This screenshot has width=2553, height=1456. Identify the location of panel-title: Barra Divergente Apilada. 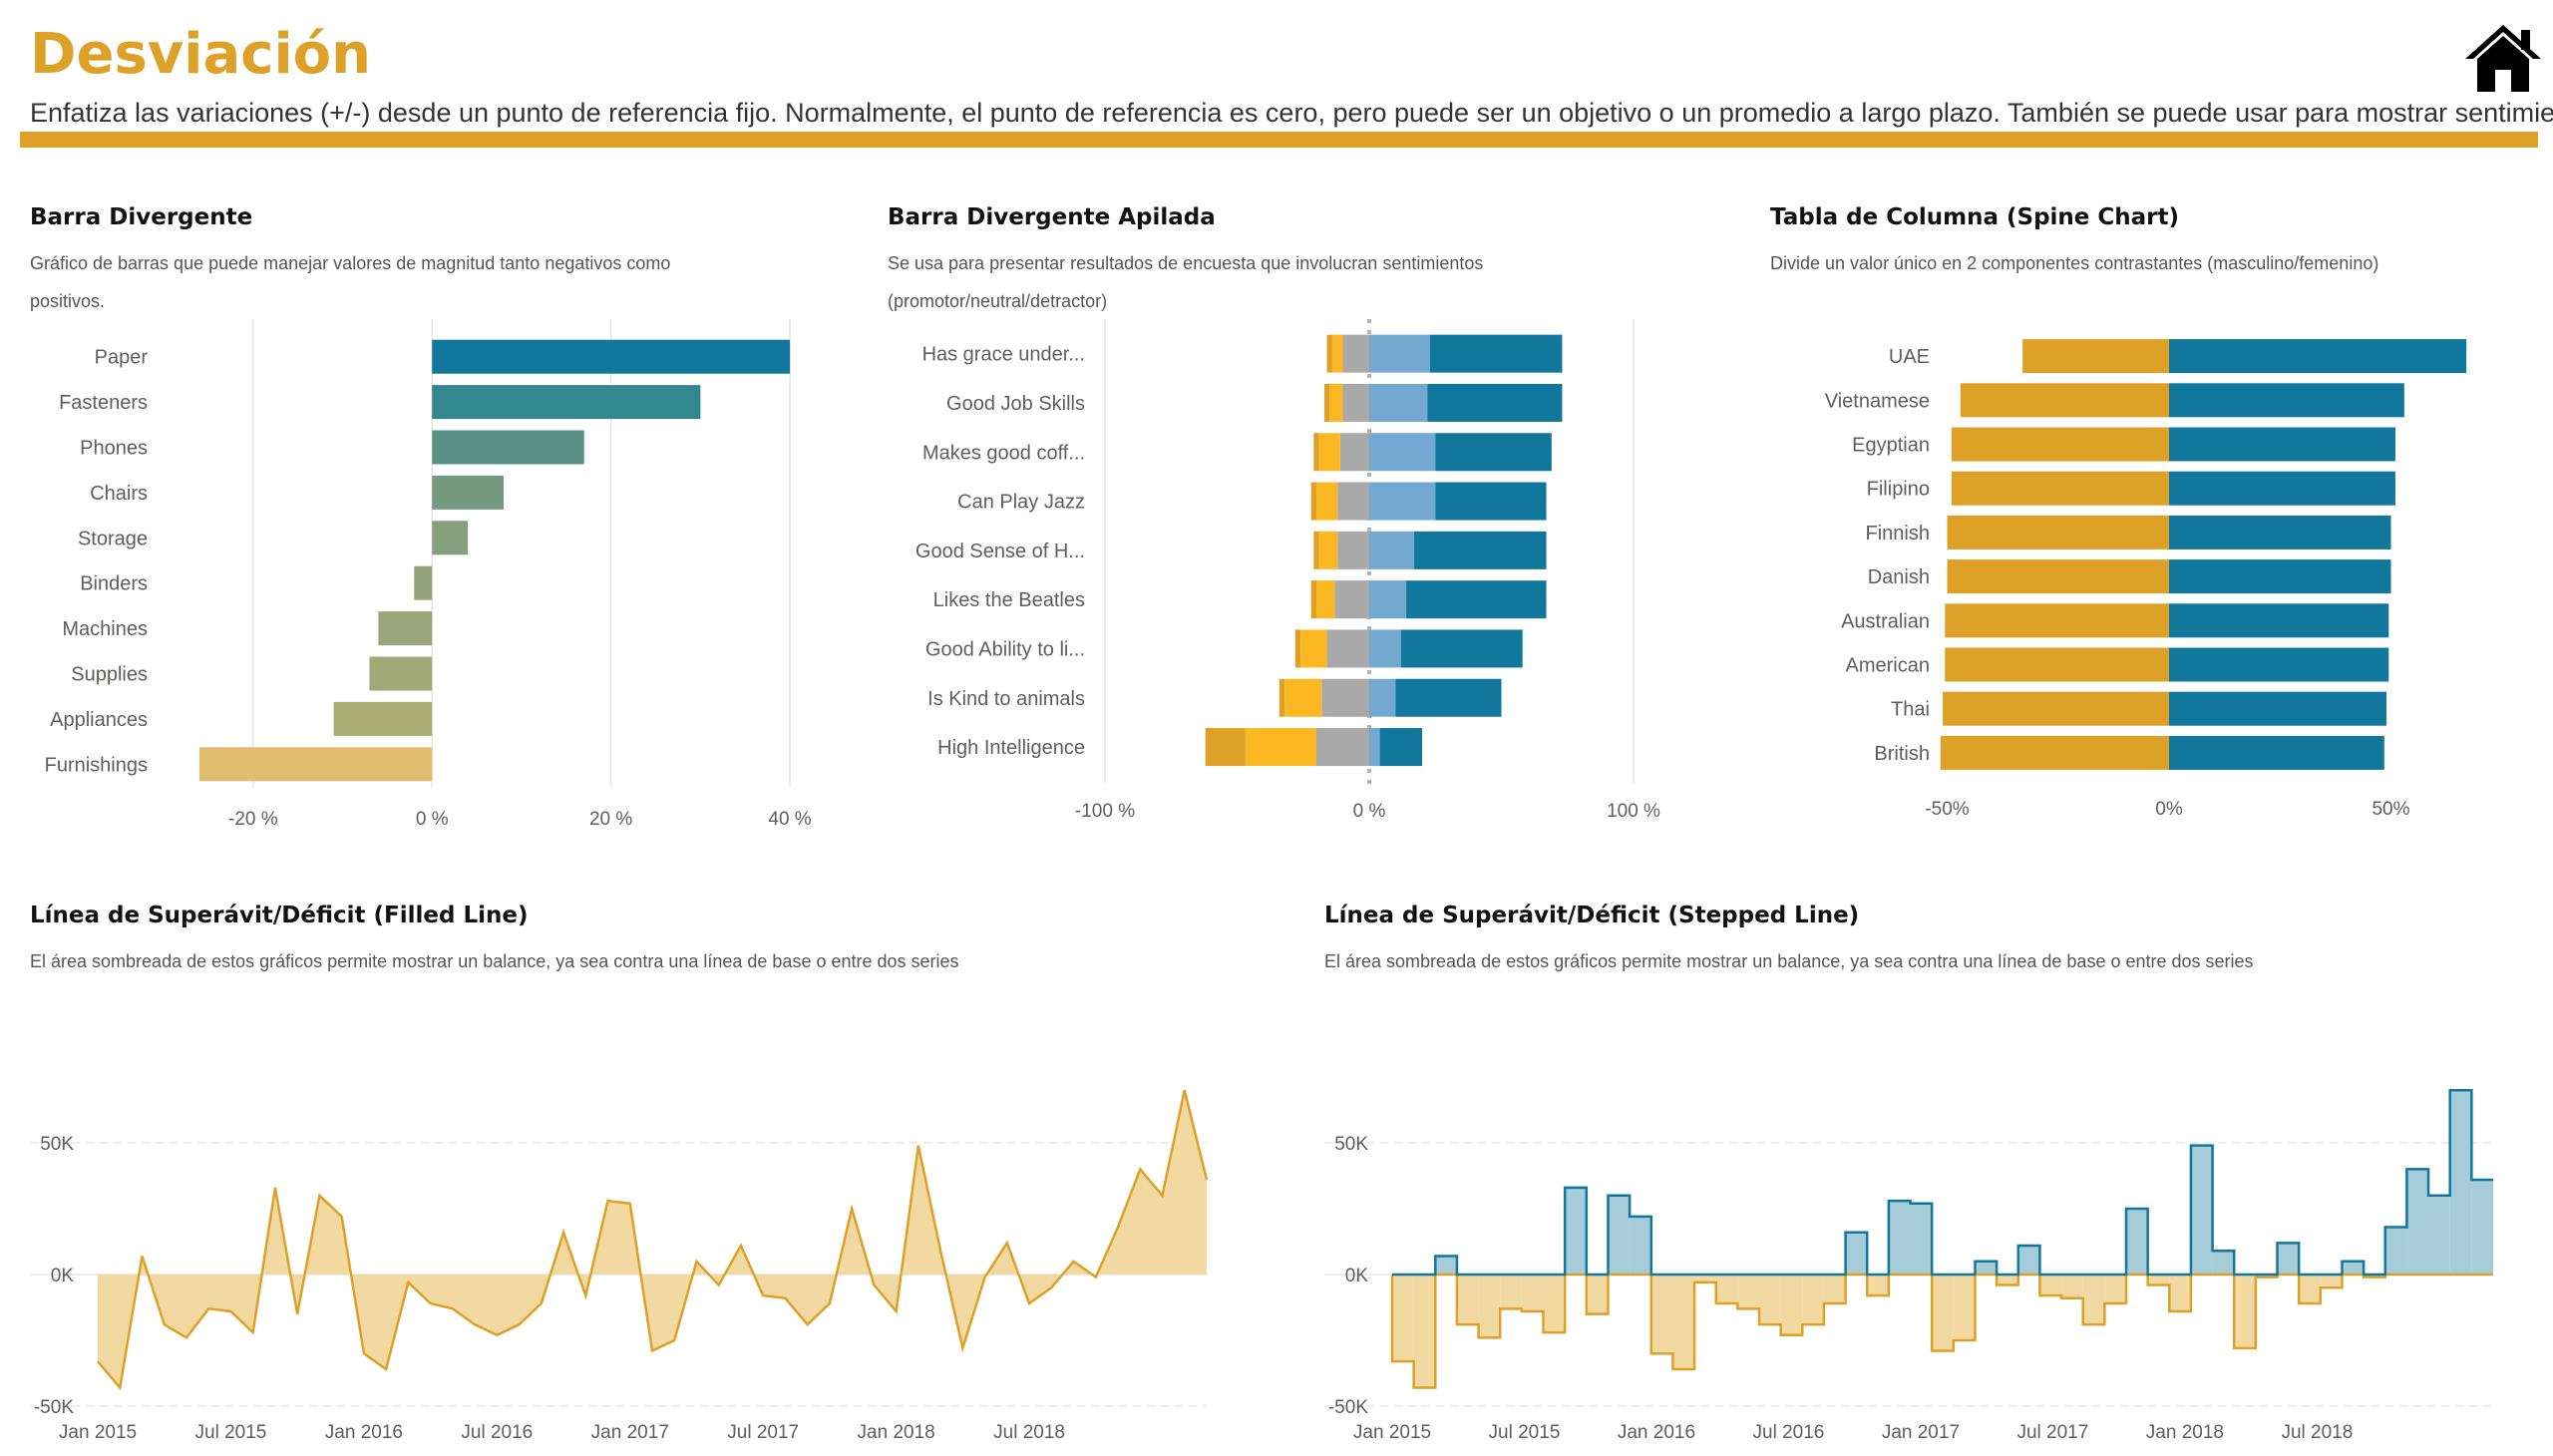
(1052, 217).